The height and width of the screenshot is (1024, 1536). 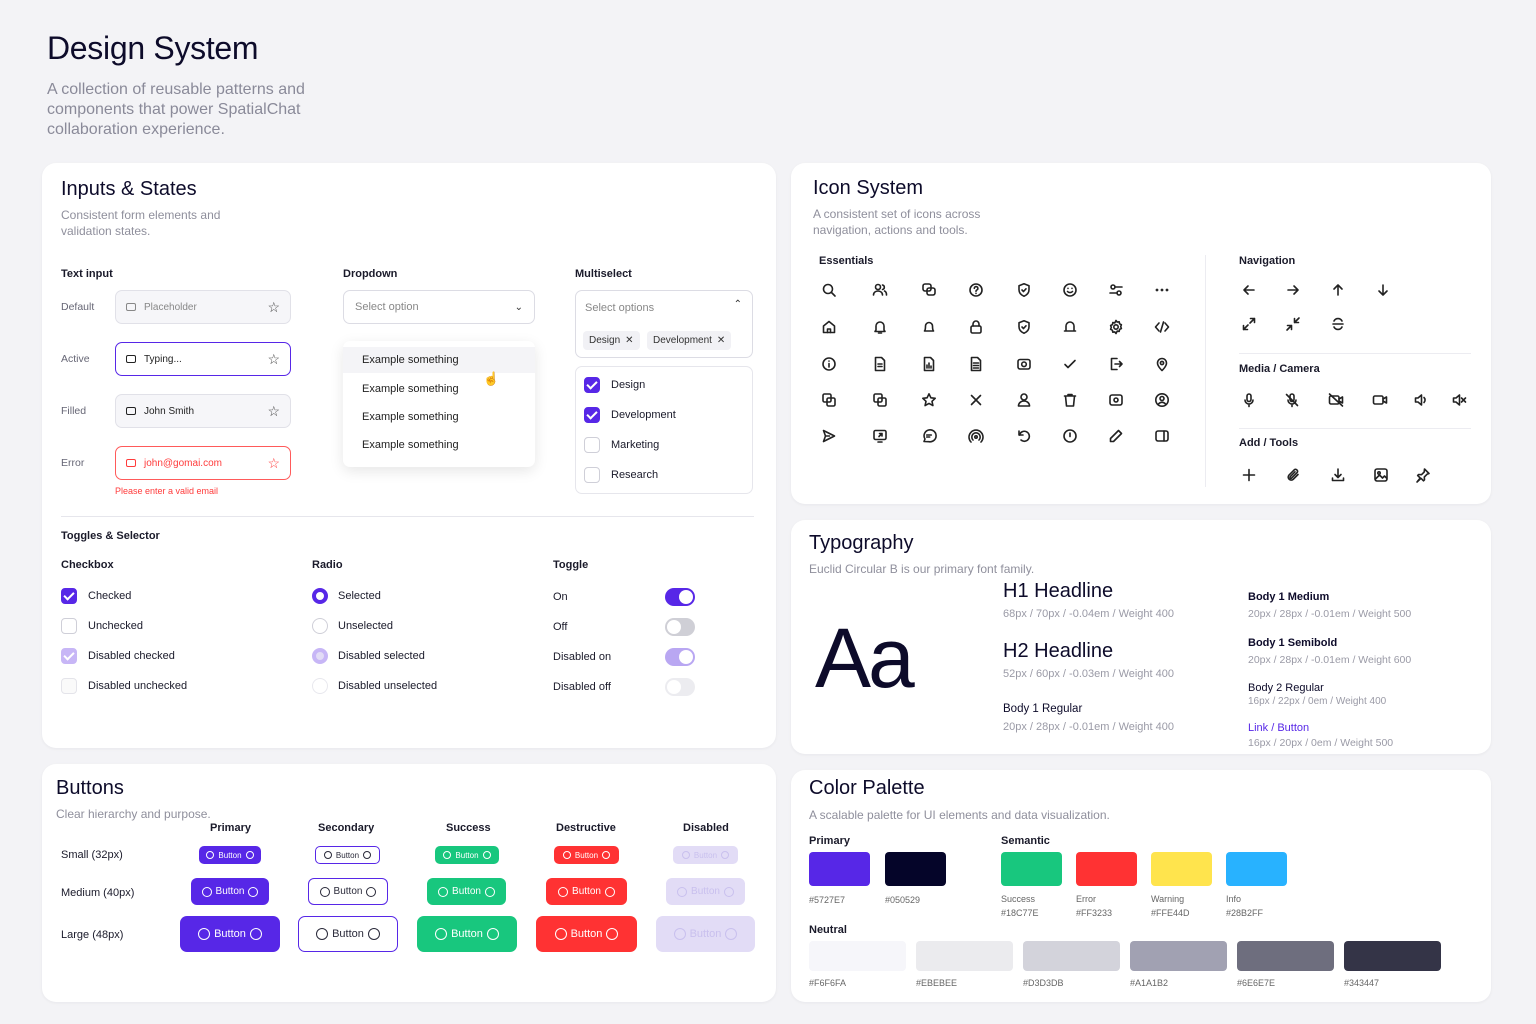 What do you see at coordinates (1024, 364) in the screenshot?
I see `camera-icon` at bounding box center [1024, 364].